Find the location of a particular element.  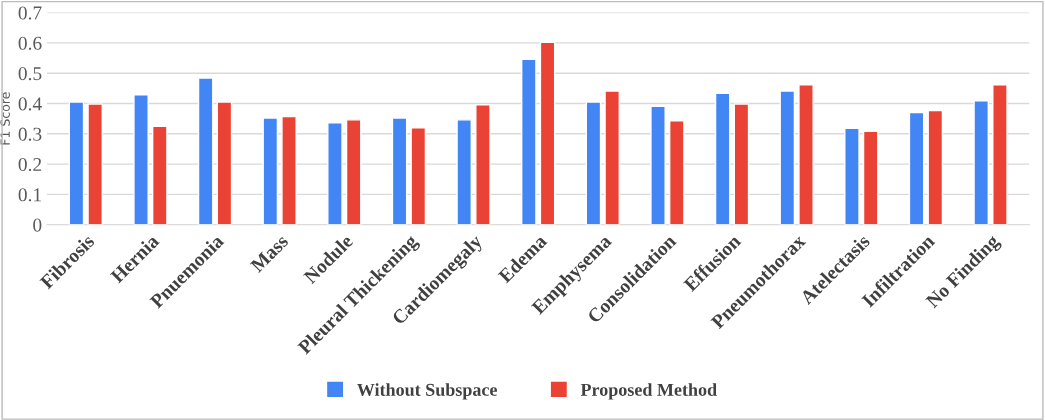

y-tick-label: 0.5 is located at coordinates (30, 74).